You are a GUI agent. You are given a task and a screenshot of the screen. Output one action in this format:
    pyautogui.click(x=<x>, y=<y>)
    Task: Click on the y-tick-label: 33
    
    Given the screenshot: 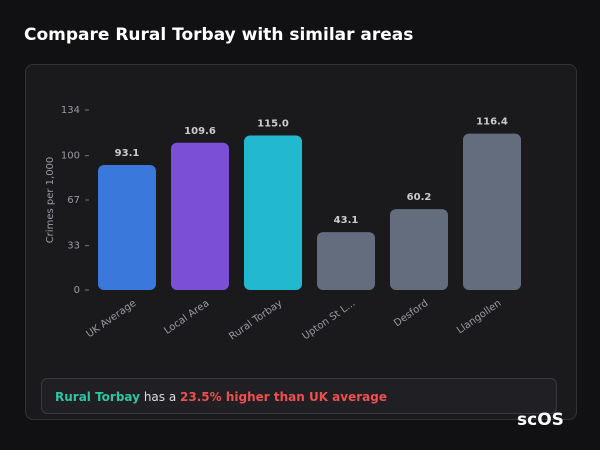 What is the action you would take?
    pyautogui.click(x=73, y=246)
    